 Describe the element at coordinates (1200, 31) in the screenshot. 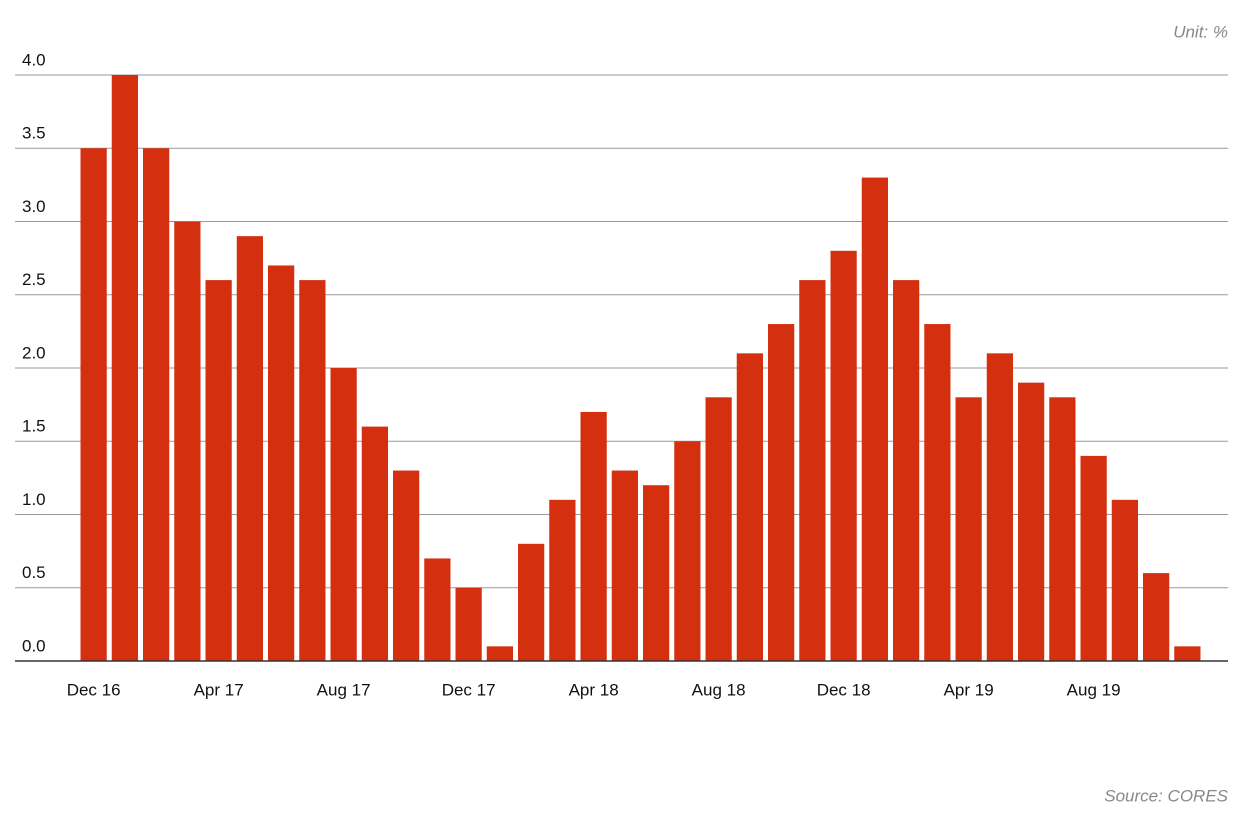

I see `unit-note: Unit: %` at that location.